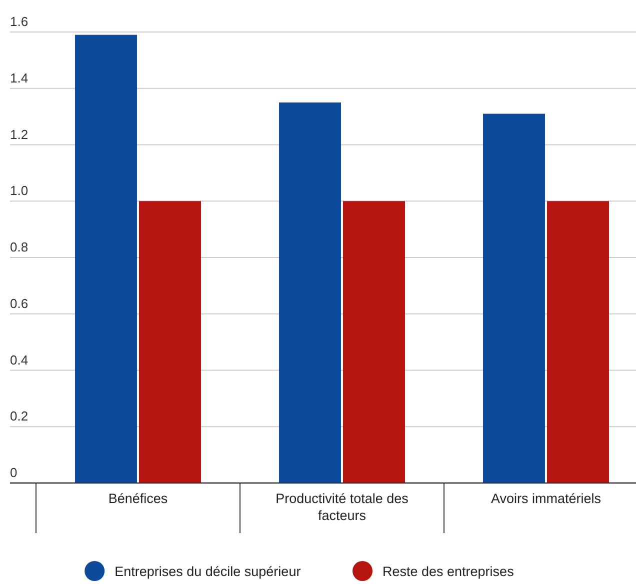  I want to click on y-tick-label: 1.2, so click(19, 134).